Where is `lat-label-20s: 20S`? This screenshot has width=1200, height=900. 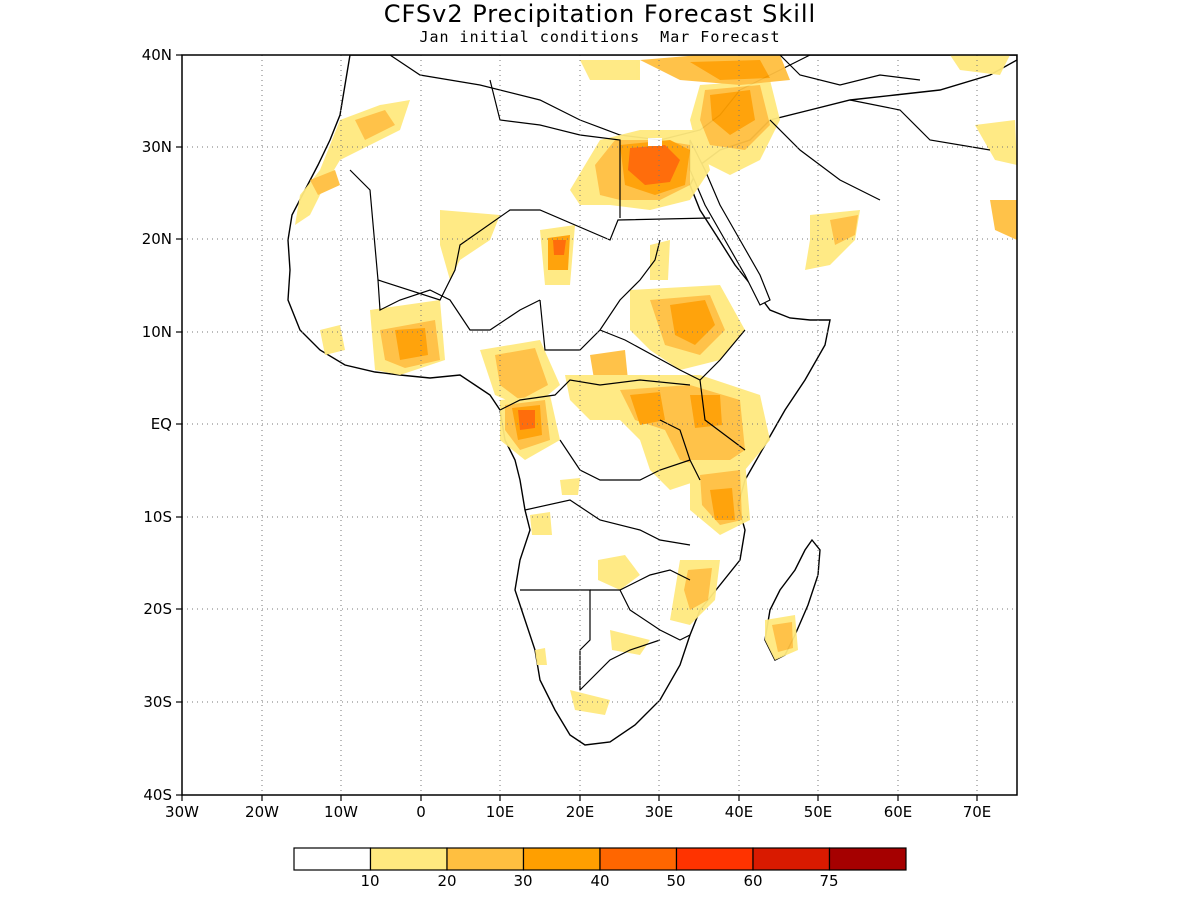
lat-label-20s: 20S is located at coordinates (157, 609).